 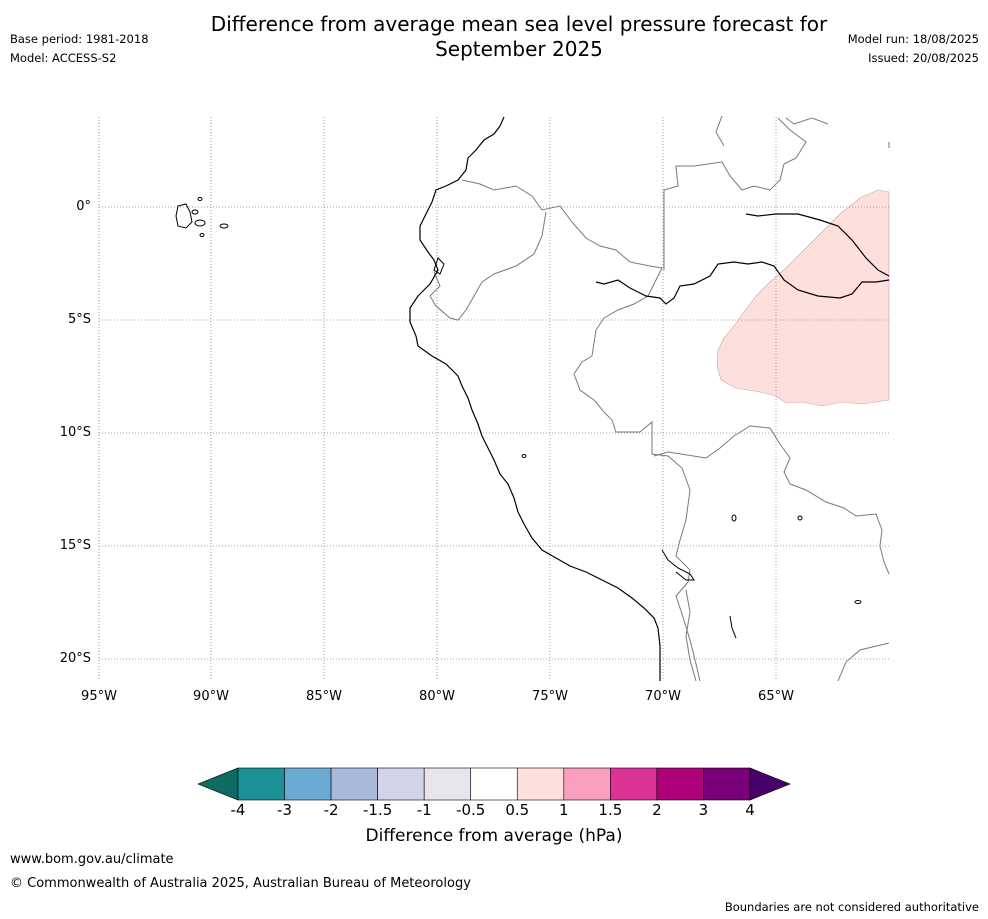 I want to click on colorbar-tick-label: -2, so click(x=331, y=810).